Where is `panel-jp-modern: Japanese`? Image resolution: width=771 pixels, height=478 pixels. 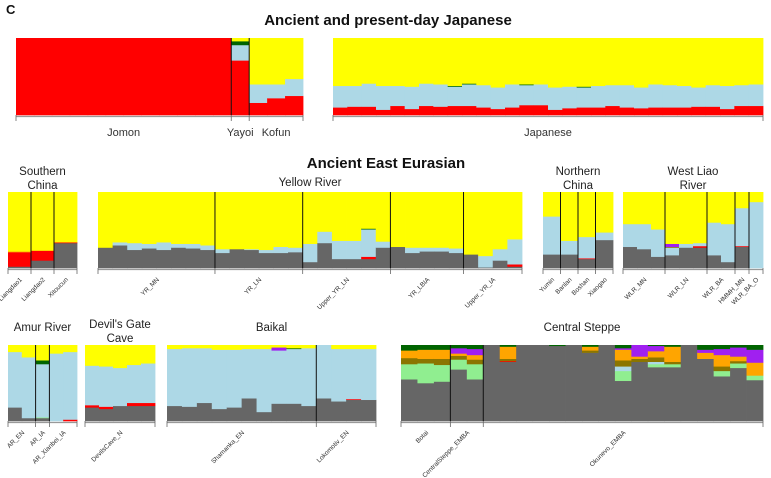 panel-jp-modern: Japanese is located at coordinates (548, 88).